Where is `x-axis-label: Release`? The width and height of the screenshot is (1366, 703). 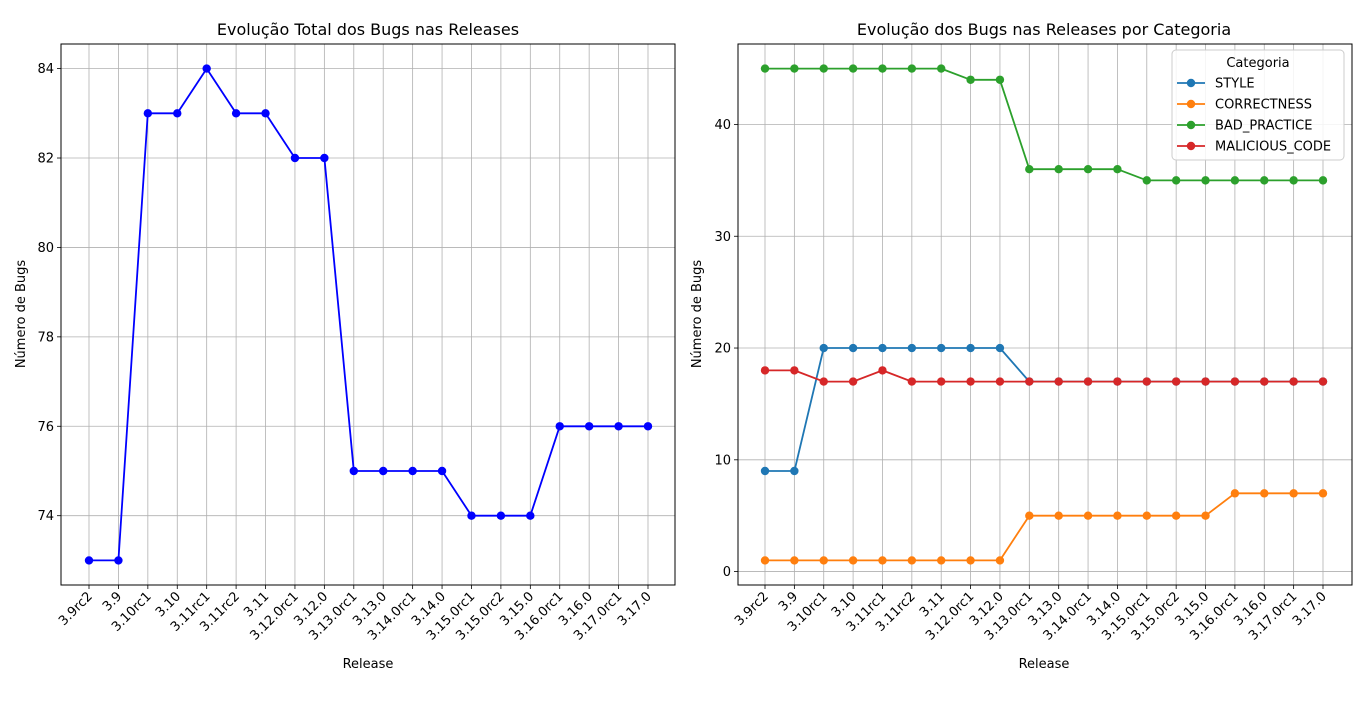
x-axis-label: Release is located at coordinates (1044, 664).